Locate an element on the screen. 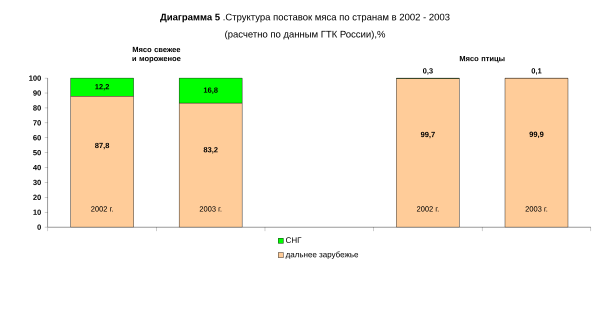 The width and height of the screenshot is (599, 321). chart-title: Диаграмма 5 .Структура поставок мяса по странам в 2002 - 2003 is located at coordinates (305, 18).